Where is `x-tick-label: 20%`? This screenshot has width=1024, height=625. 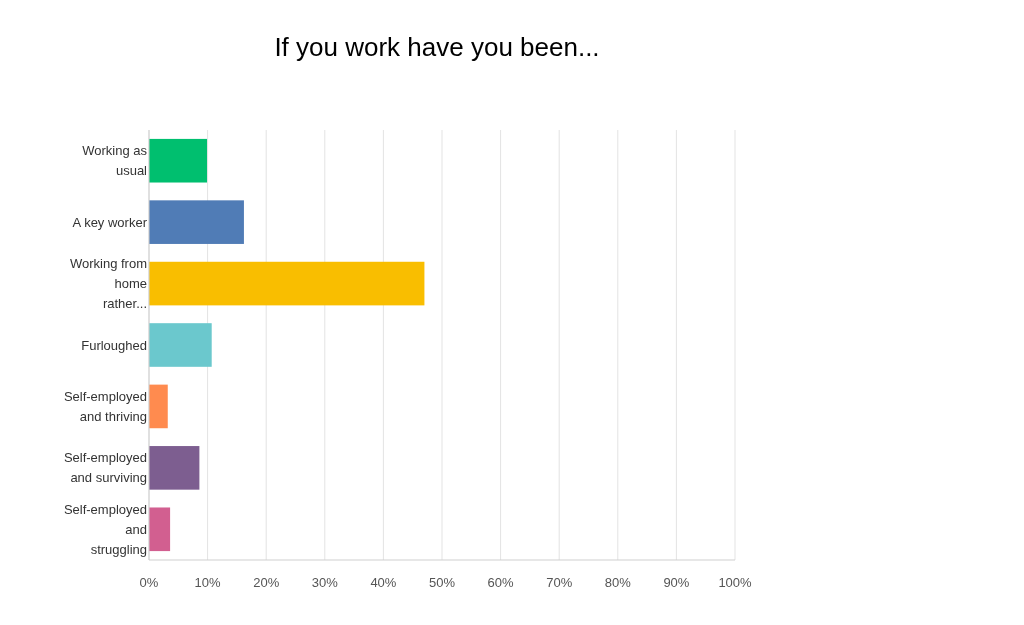
x-tick-label: 20% is located at coordinates (266, 582).